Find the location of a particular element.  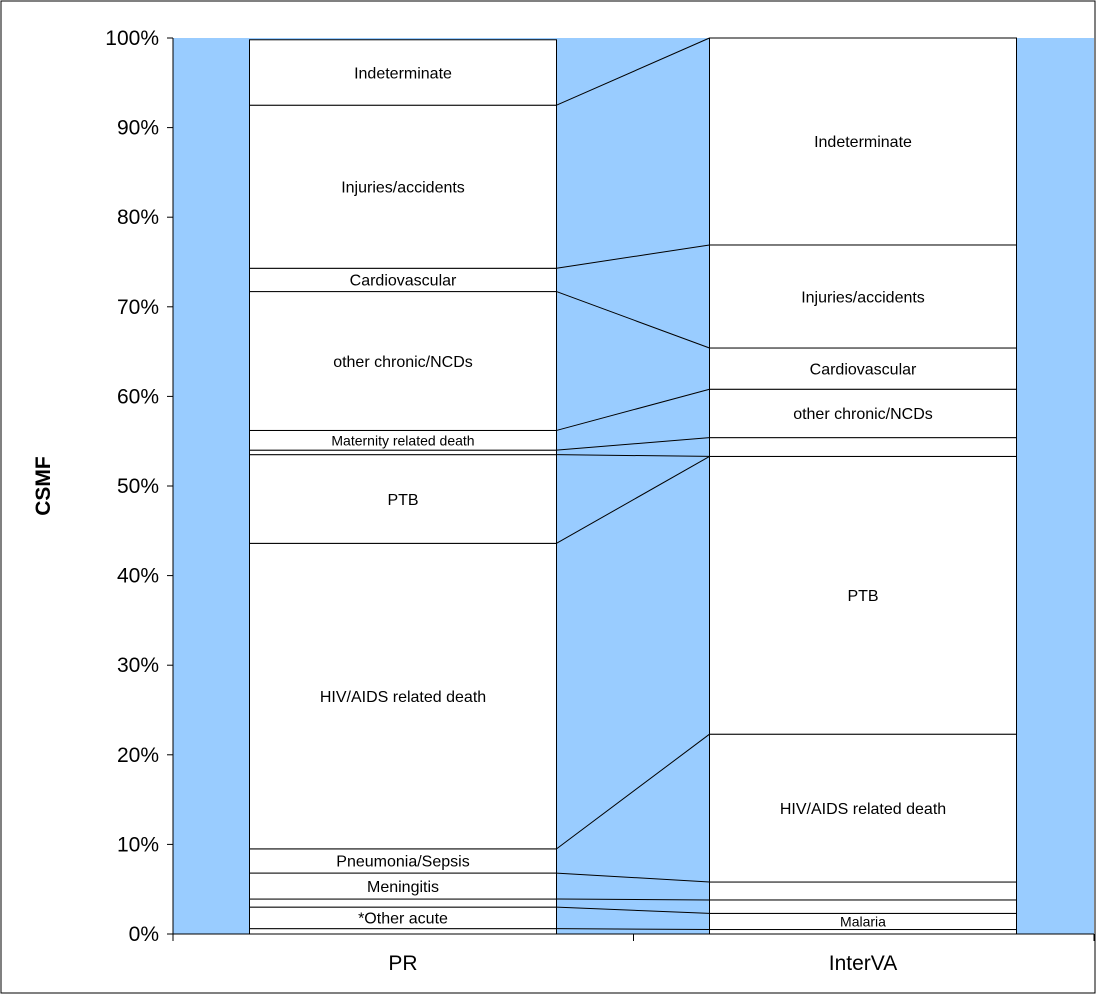

y-tick-label: 70% is located at coordinates (138, 307).